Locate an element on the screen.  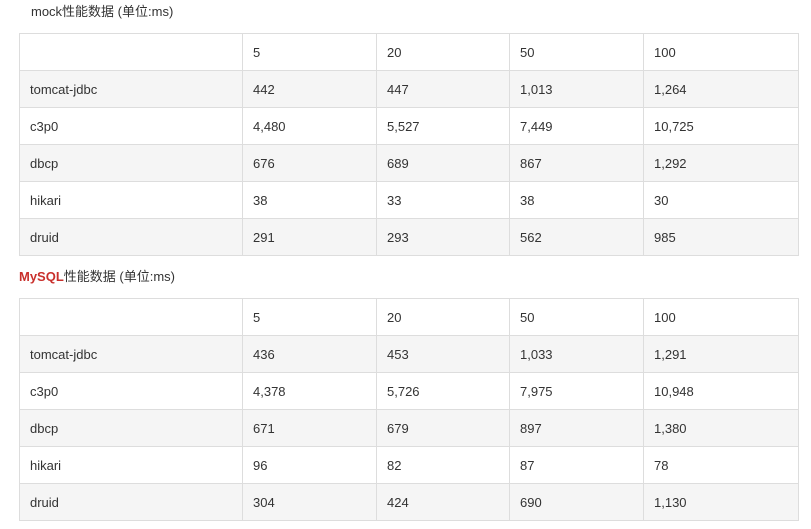
table-row: dbcp 676 689 867 1,292 is located at coordinates (409, 163).